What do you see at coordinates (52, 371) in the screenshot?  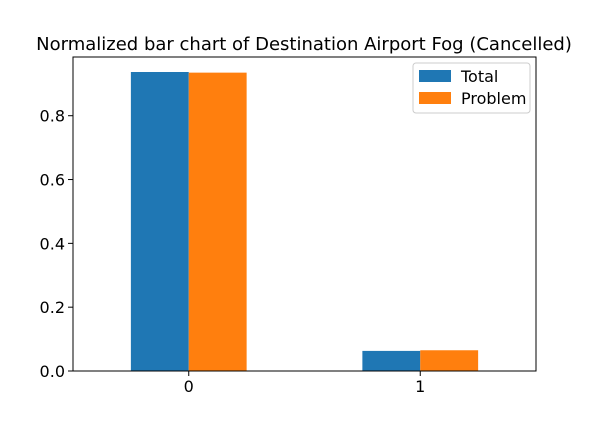 I see `y-tick-label: 0.0` at bounding box center [52, 371].